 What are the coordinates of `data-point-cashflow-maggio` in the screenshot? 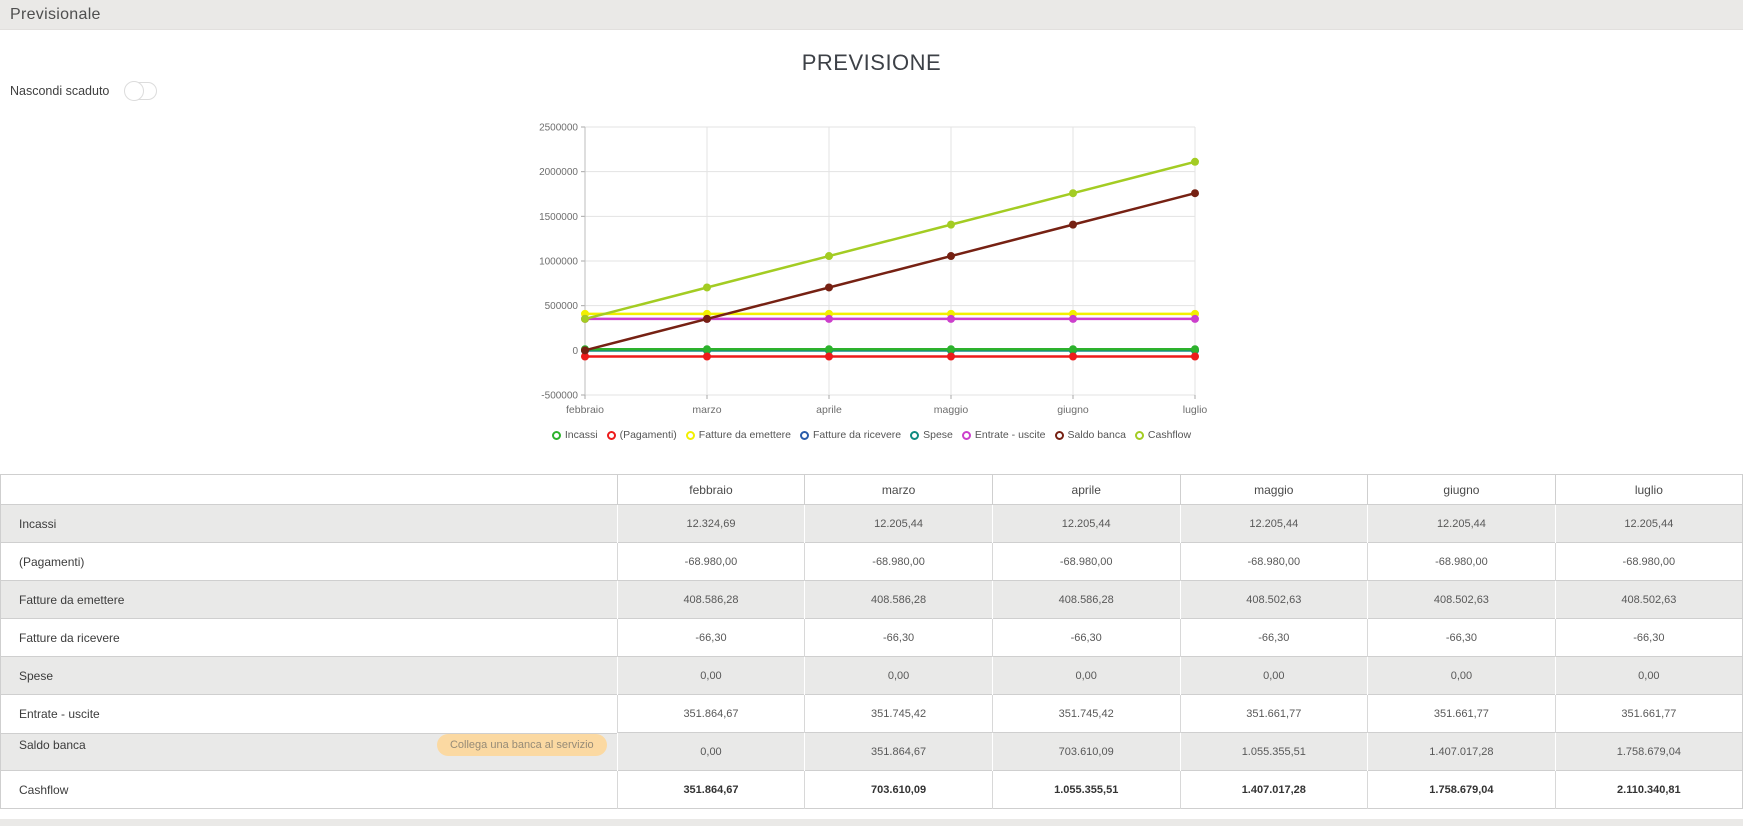 It's located at (951, 224).